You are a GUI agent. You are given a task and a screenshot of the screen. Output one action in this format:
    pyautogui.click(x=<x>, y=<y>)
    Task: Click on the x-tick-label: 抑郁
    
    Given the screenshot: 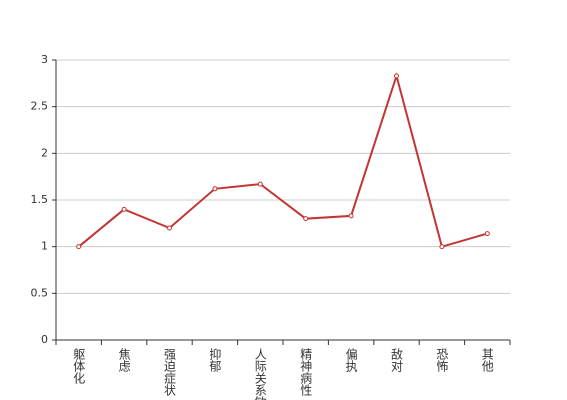 What is the action you would take?
    pyautogui.click(x=215, y=360)
    